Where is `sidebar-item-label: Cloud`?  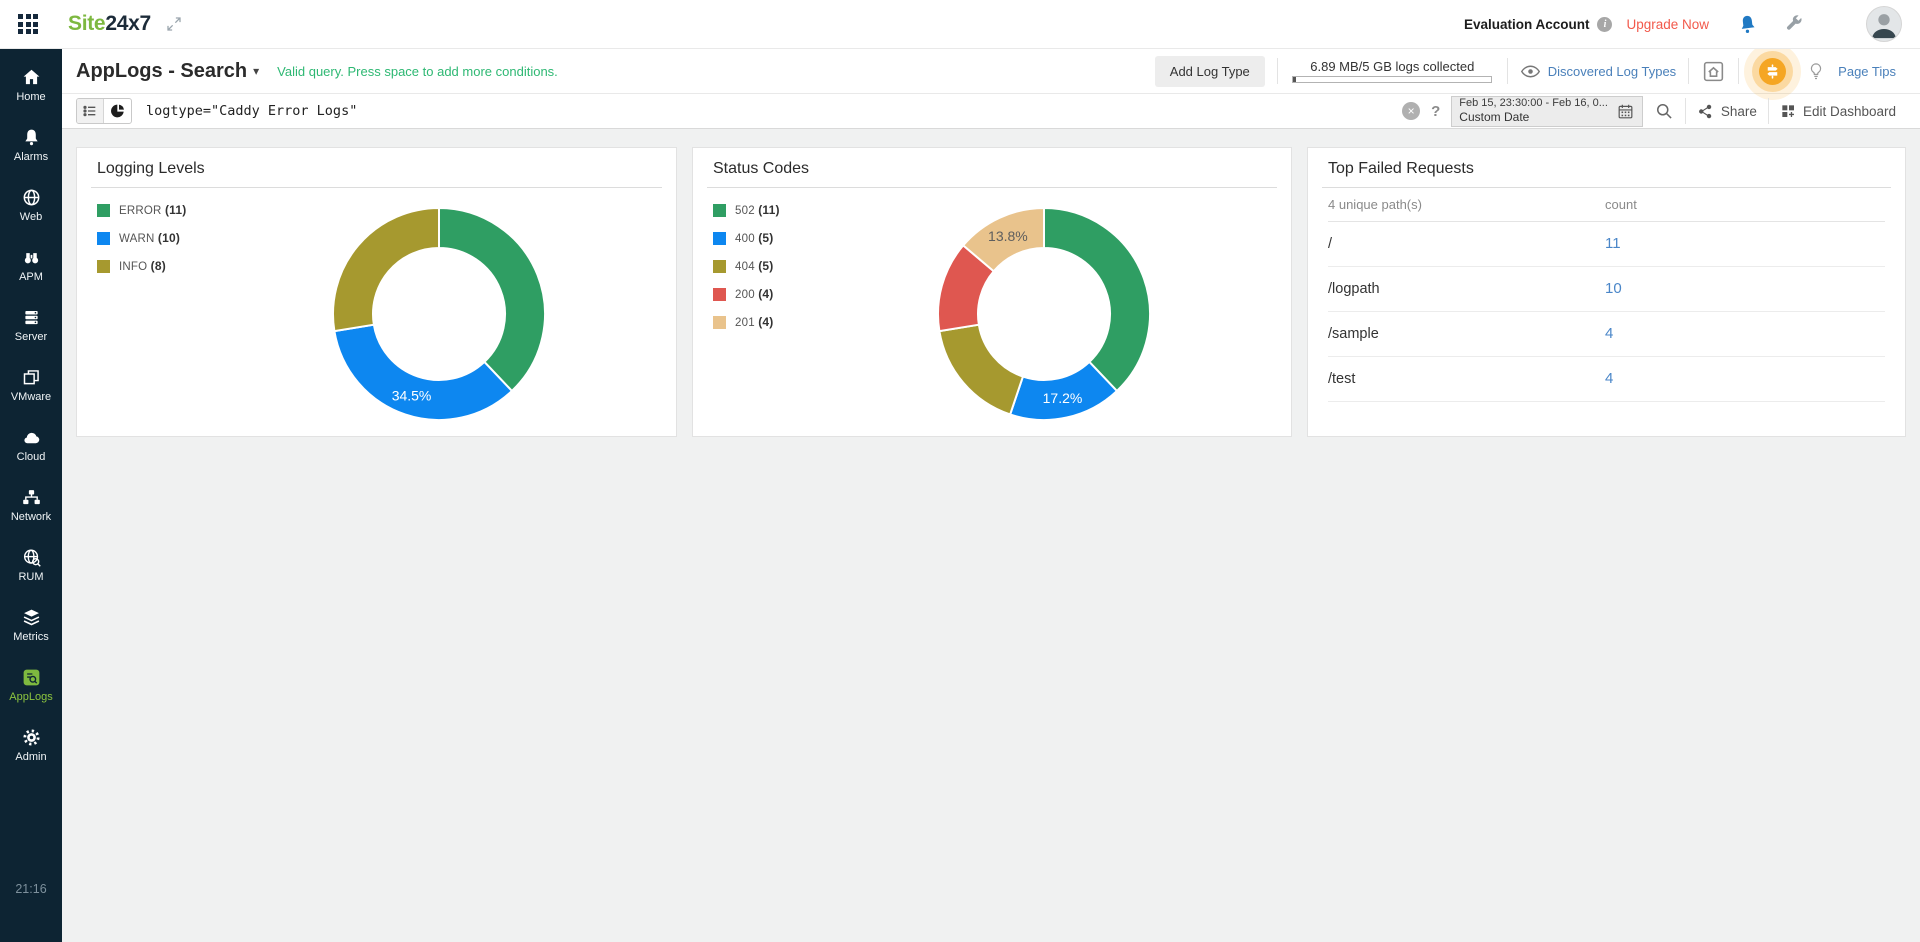
sidebar-item-label: Cloud is located at coordinates (31, 457).